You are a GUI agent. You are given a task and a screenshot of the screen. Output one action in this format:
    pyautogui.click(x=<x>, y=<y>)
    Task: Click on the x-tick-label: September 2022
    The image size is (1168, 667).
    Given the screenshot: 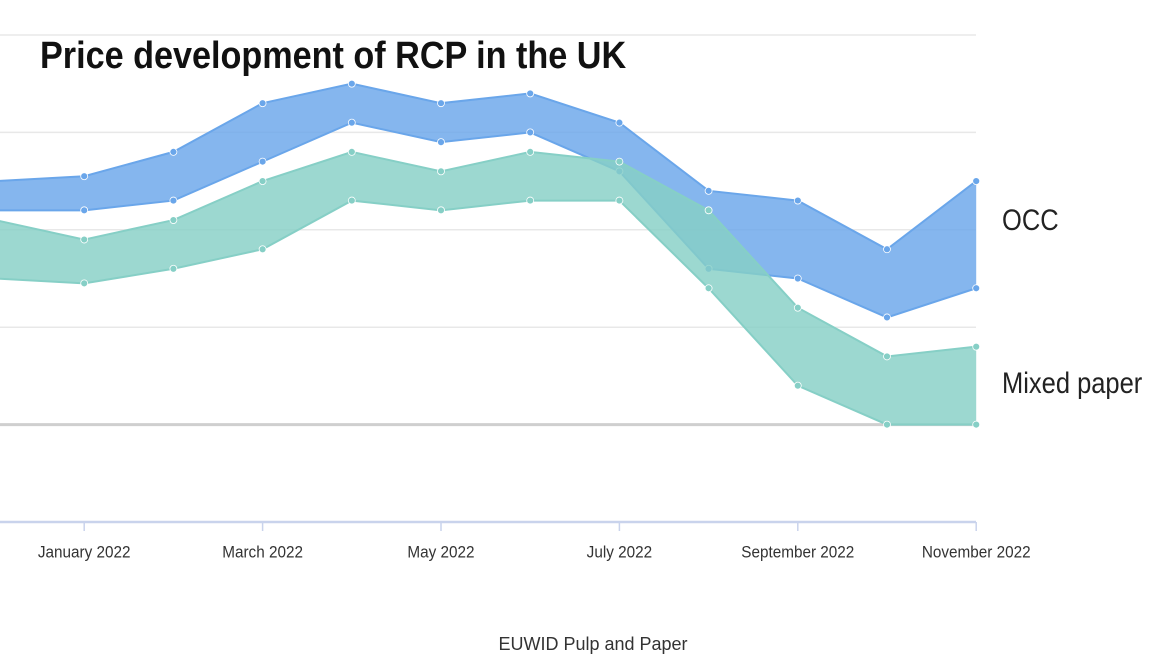 What is the action you would take?
    pyautogui.click(x=797, y=552)
    